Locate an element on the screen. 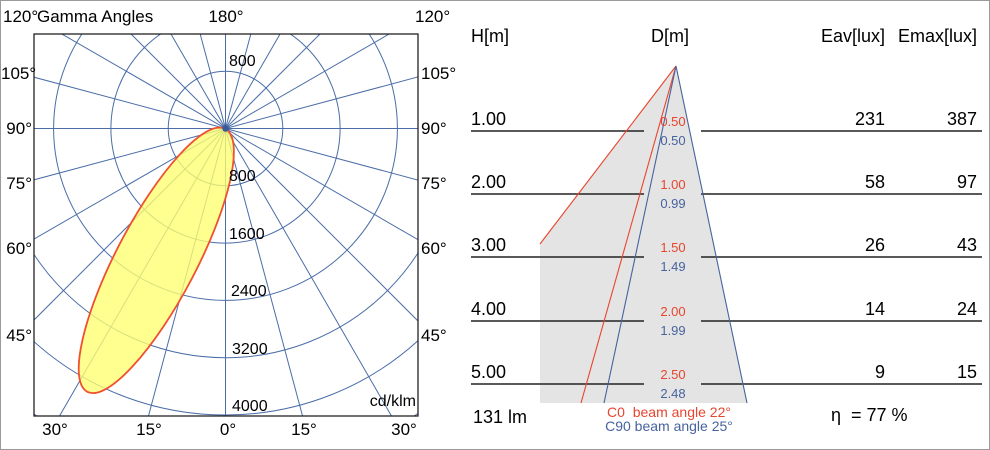 This screenshot has width=990, height=450. polar-unit-label: cd/klm is located at coordinates (392, 401).